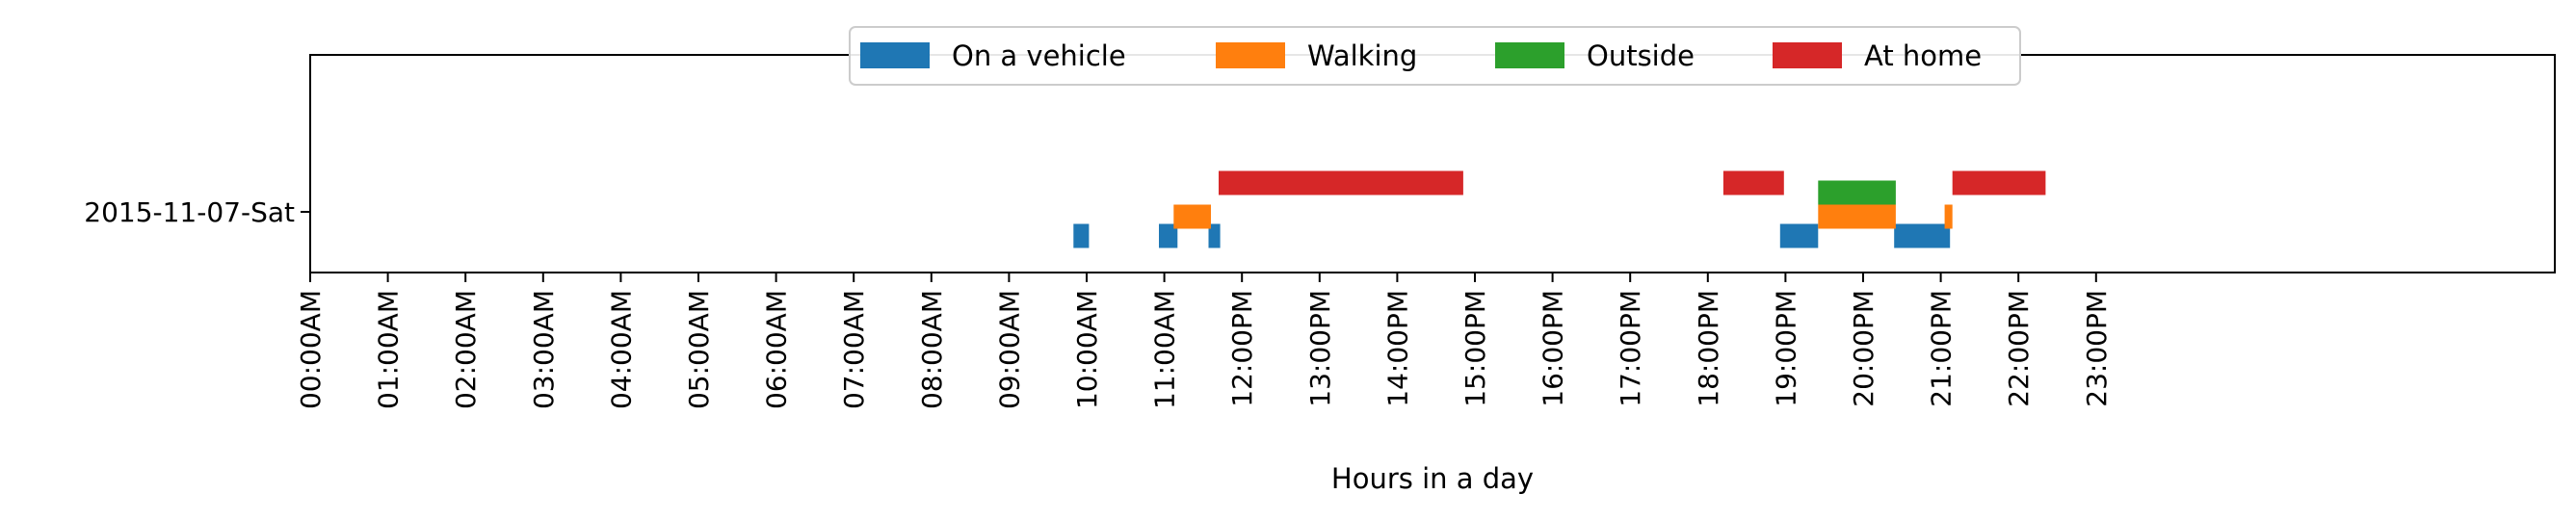  I want to click on y-axis: 2015-11-07-Sat, so click(197, 212).